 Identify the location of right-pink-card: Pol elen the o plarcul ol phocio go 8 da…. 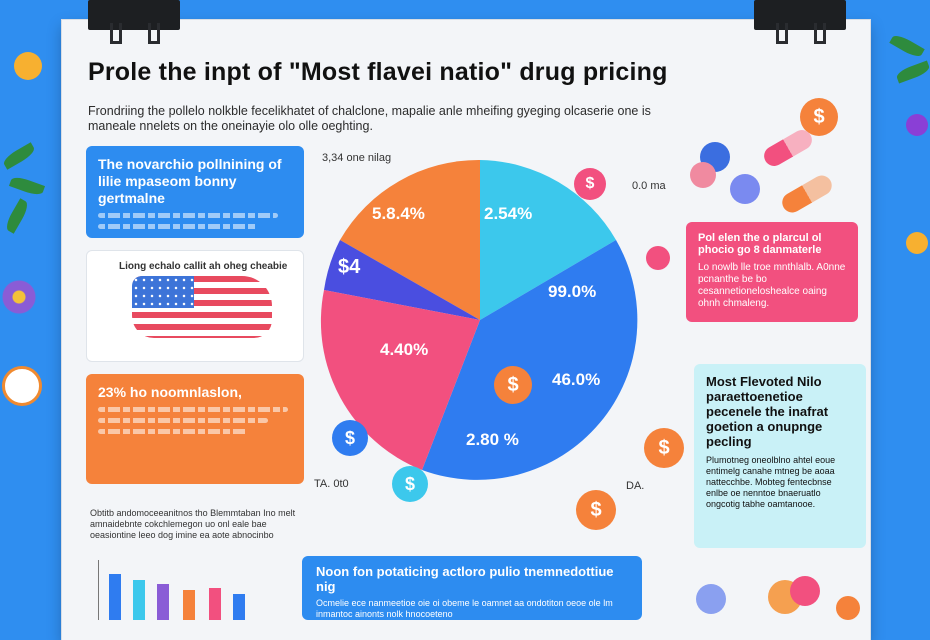
(772, 272).